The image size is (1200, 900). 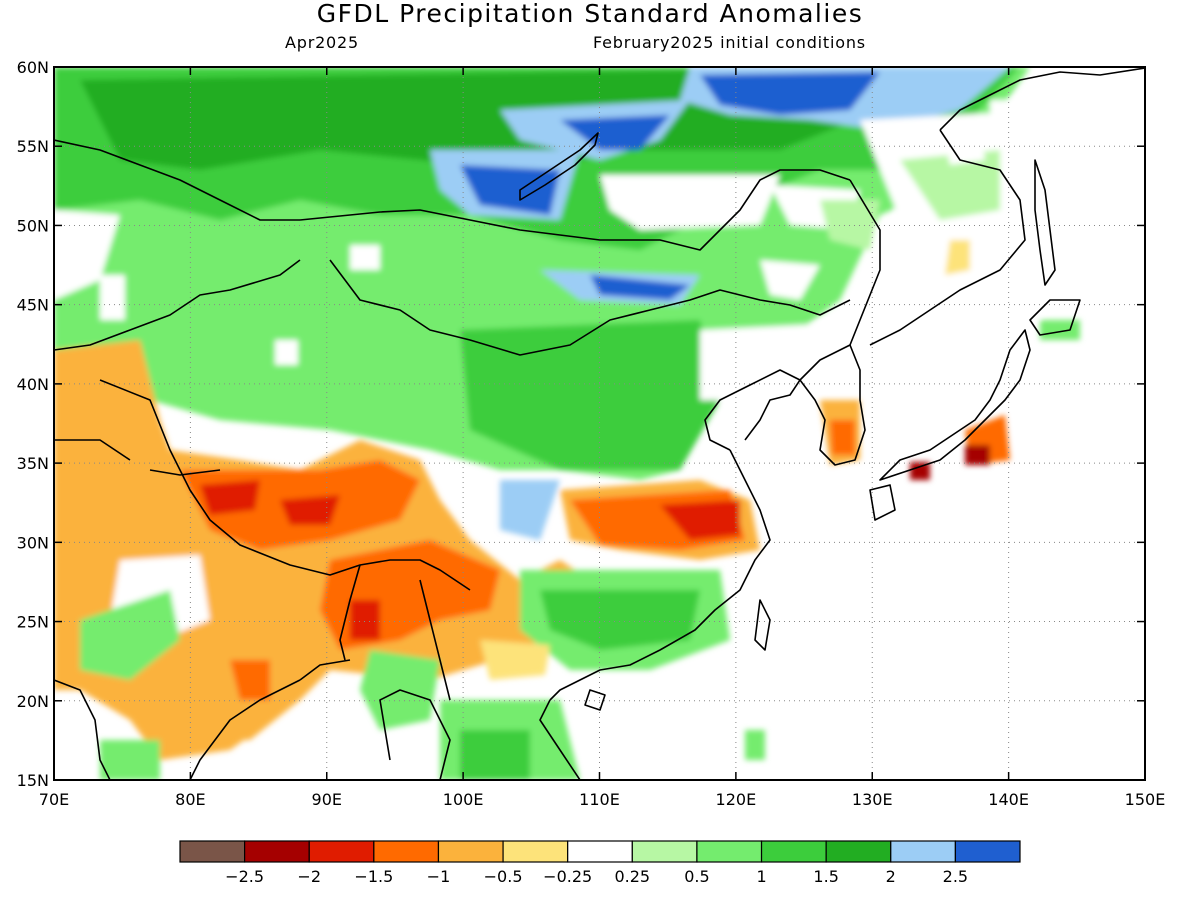 What do you see at coordinates (660, 575) in the screenshot?
I see `china-coastline` at bounding box center [660, 575].